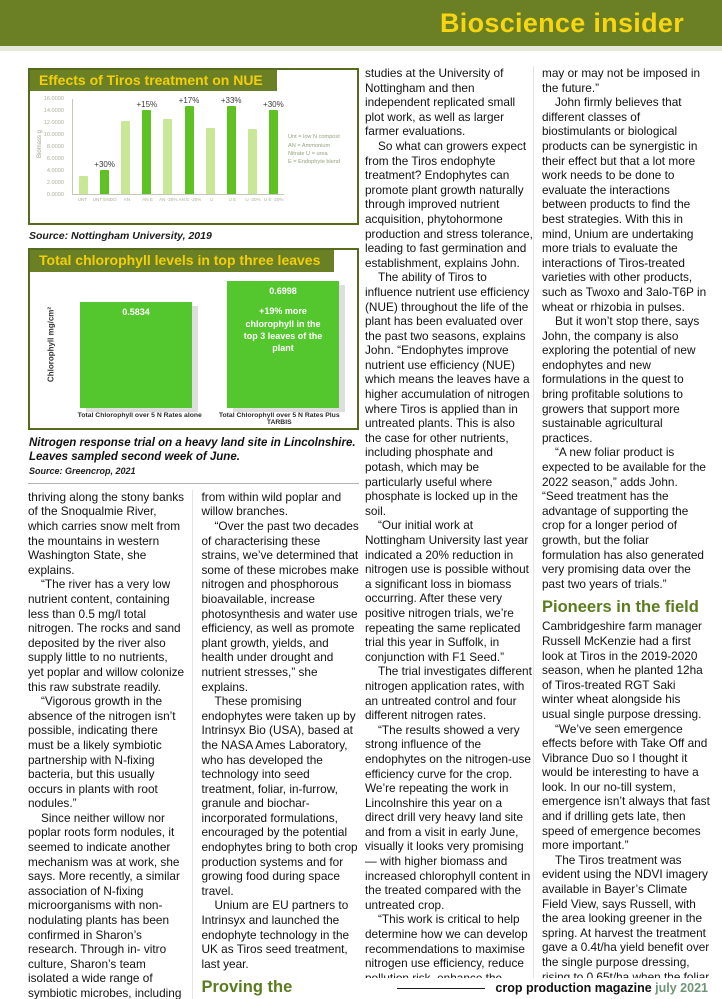  What do you see at coordinates (147, 200) in the screenshot?
I see `x-tick-label: AN E` at bounding box center [147, 200].